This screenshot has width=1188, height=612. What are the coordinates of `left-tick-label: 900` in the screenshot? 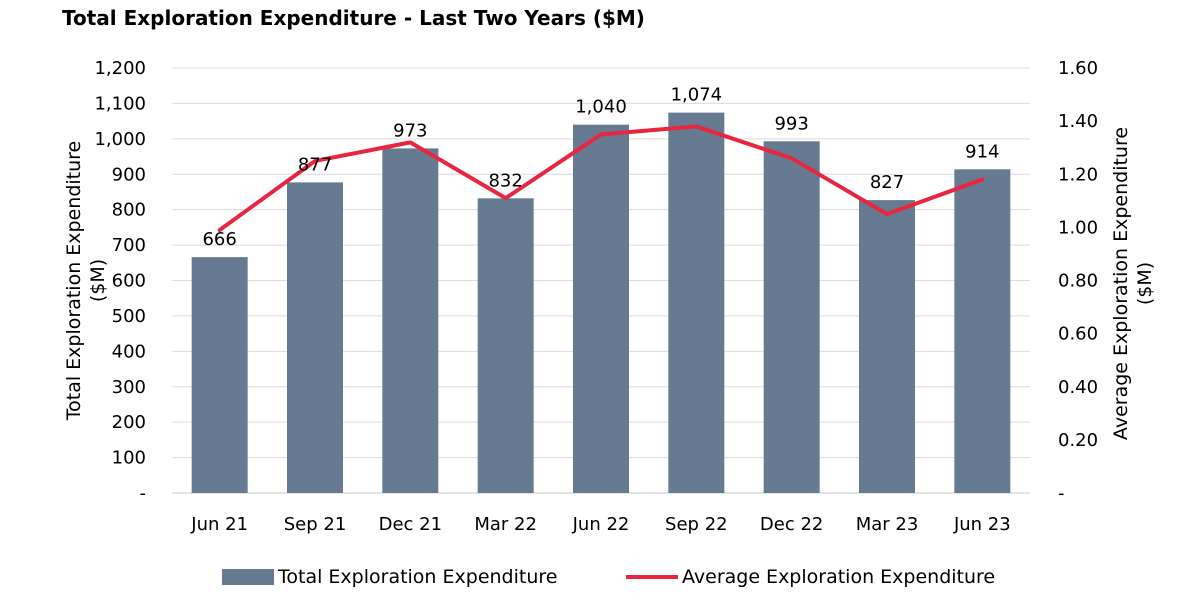 It's located at (129, 174).